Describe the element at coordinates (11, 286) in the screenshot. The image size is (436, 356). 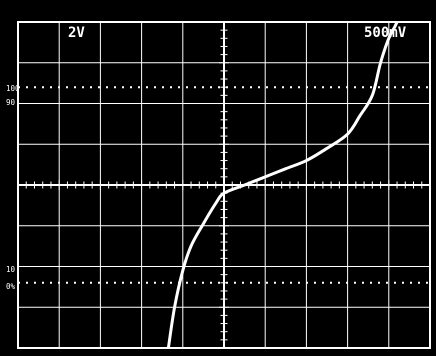
I see `lower-0-marker: 0%` at that location.